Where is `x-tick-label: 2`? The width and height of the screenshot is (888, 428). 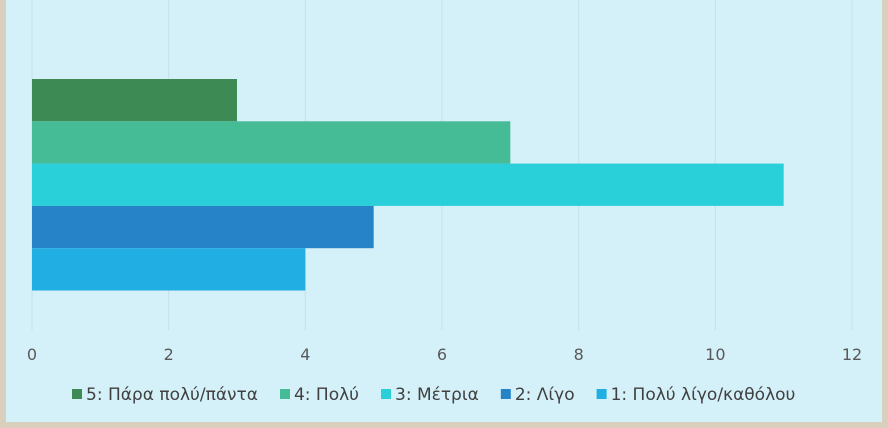
x-tick-label: 2 is located at coordinates (169, 354).